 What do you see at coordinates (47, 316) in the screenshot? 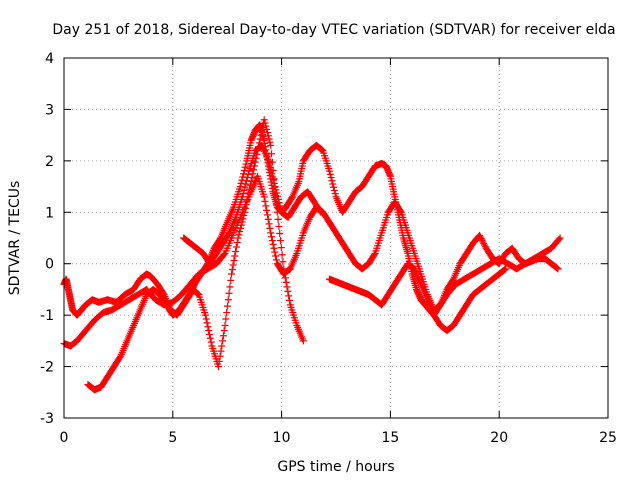
I see `y-tick-label: -1` at bounding box center [47, 316].